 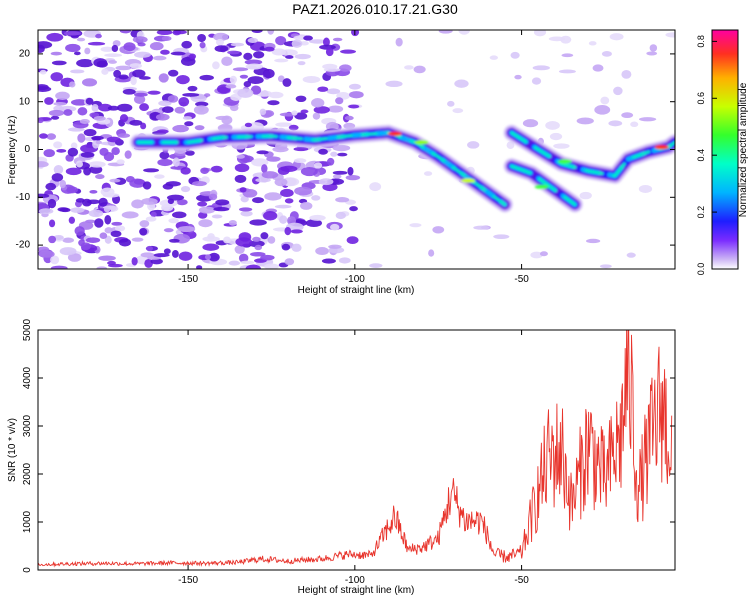 I want to click on spectrogram-ylabel: Frequency (Hz), so click(x=12, y=150).